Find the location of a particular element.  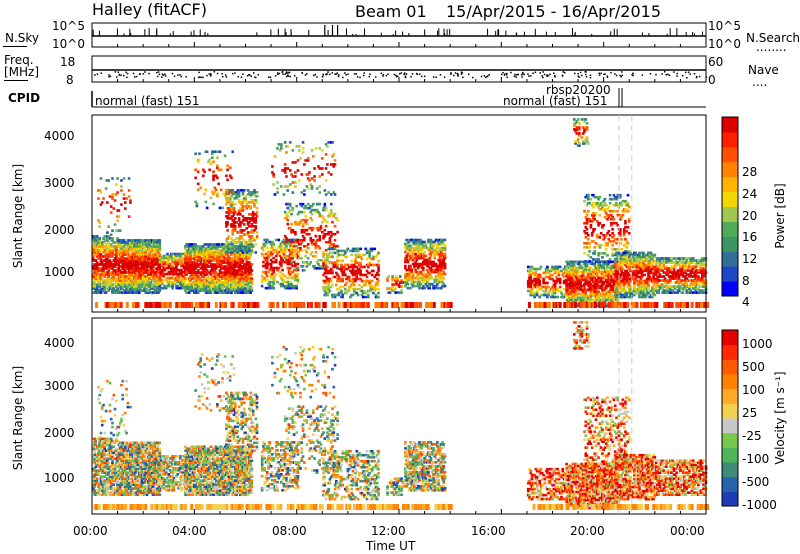

power-cb-tick-12: 12 is located at coordinates (750, 259).